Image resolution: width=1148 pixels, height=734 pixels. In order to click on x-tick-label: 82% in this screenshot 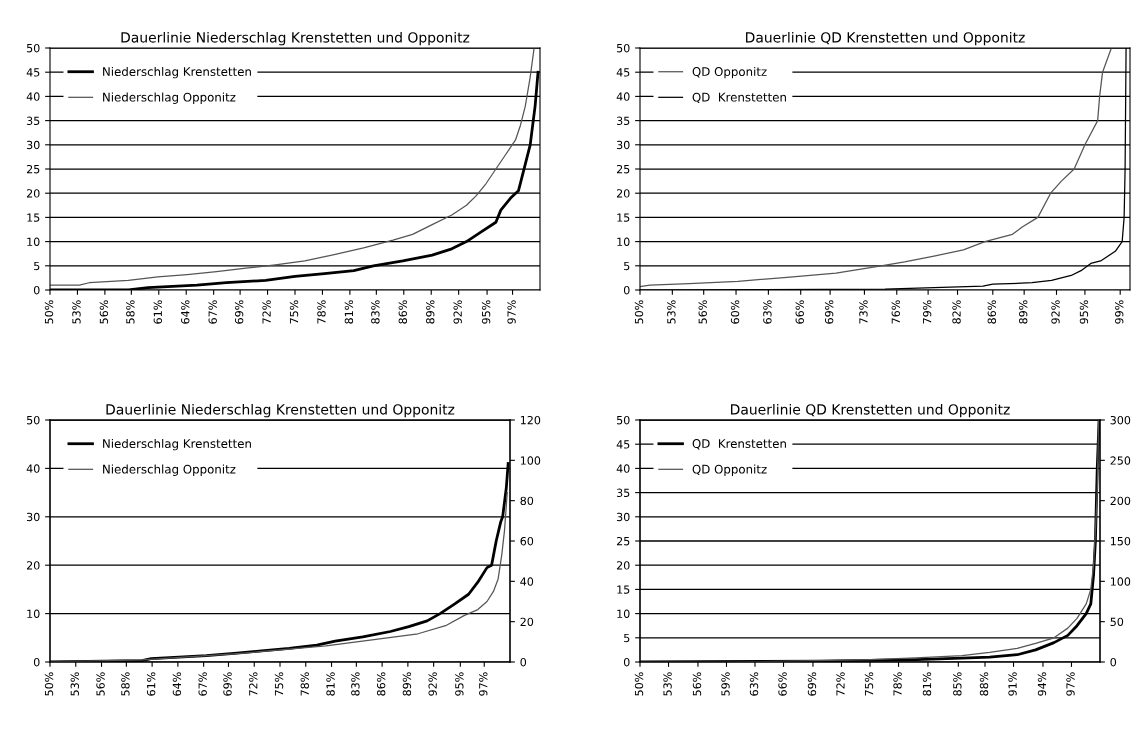, I will do `click(956, 312)`.